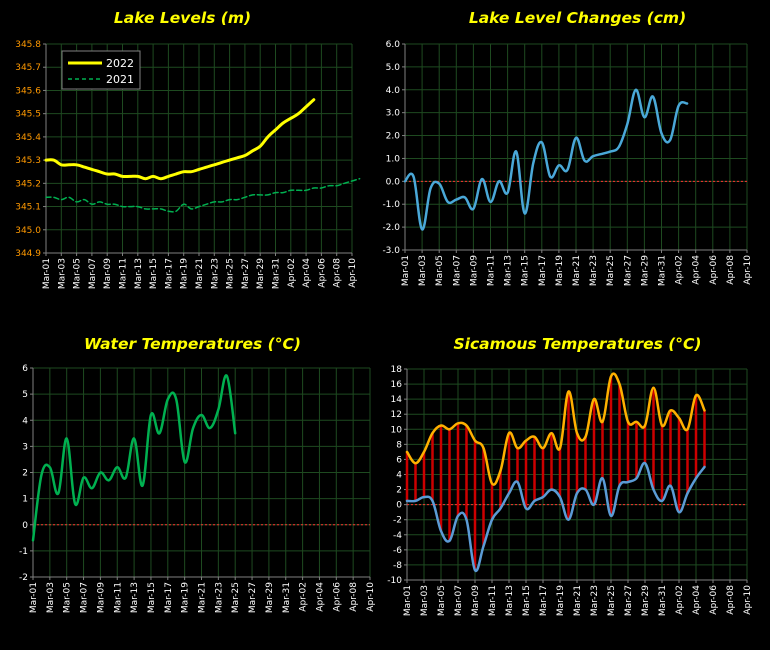  What do you see at coordinates (397, 551) in the screenshot?
I see `y-tick-label: -6` at bounding box center [397, 551].